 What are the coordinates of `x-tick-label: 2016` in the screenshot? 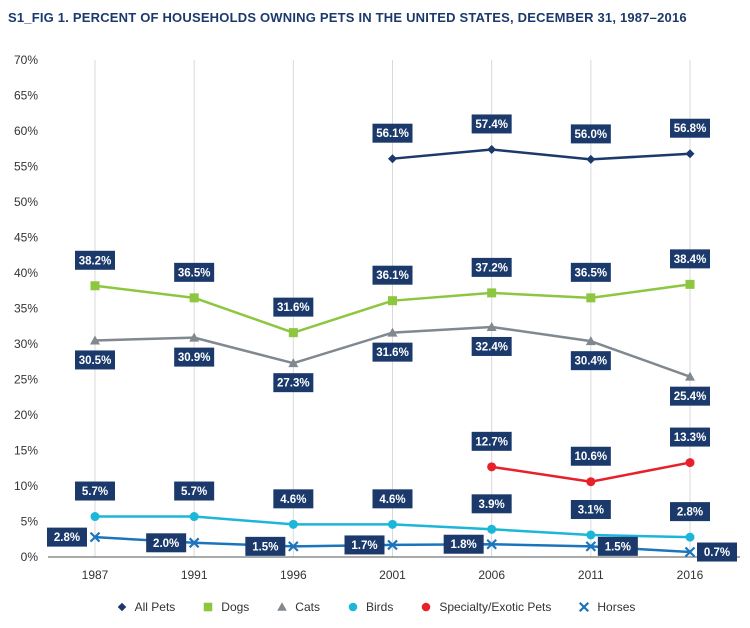 It's located at (690, 575).